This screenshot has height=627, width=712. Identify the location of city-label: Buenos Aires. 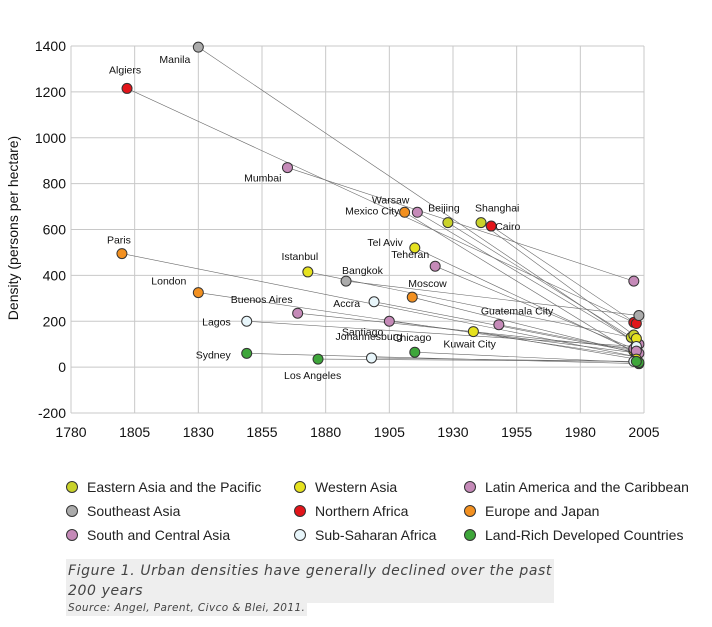
(262, 300).